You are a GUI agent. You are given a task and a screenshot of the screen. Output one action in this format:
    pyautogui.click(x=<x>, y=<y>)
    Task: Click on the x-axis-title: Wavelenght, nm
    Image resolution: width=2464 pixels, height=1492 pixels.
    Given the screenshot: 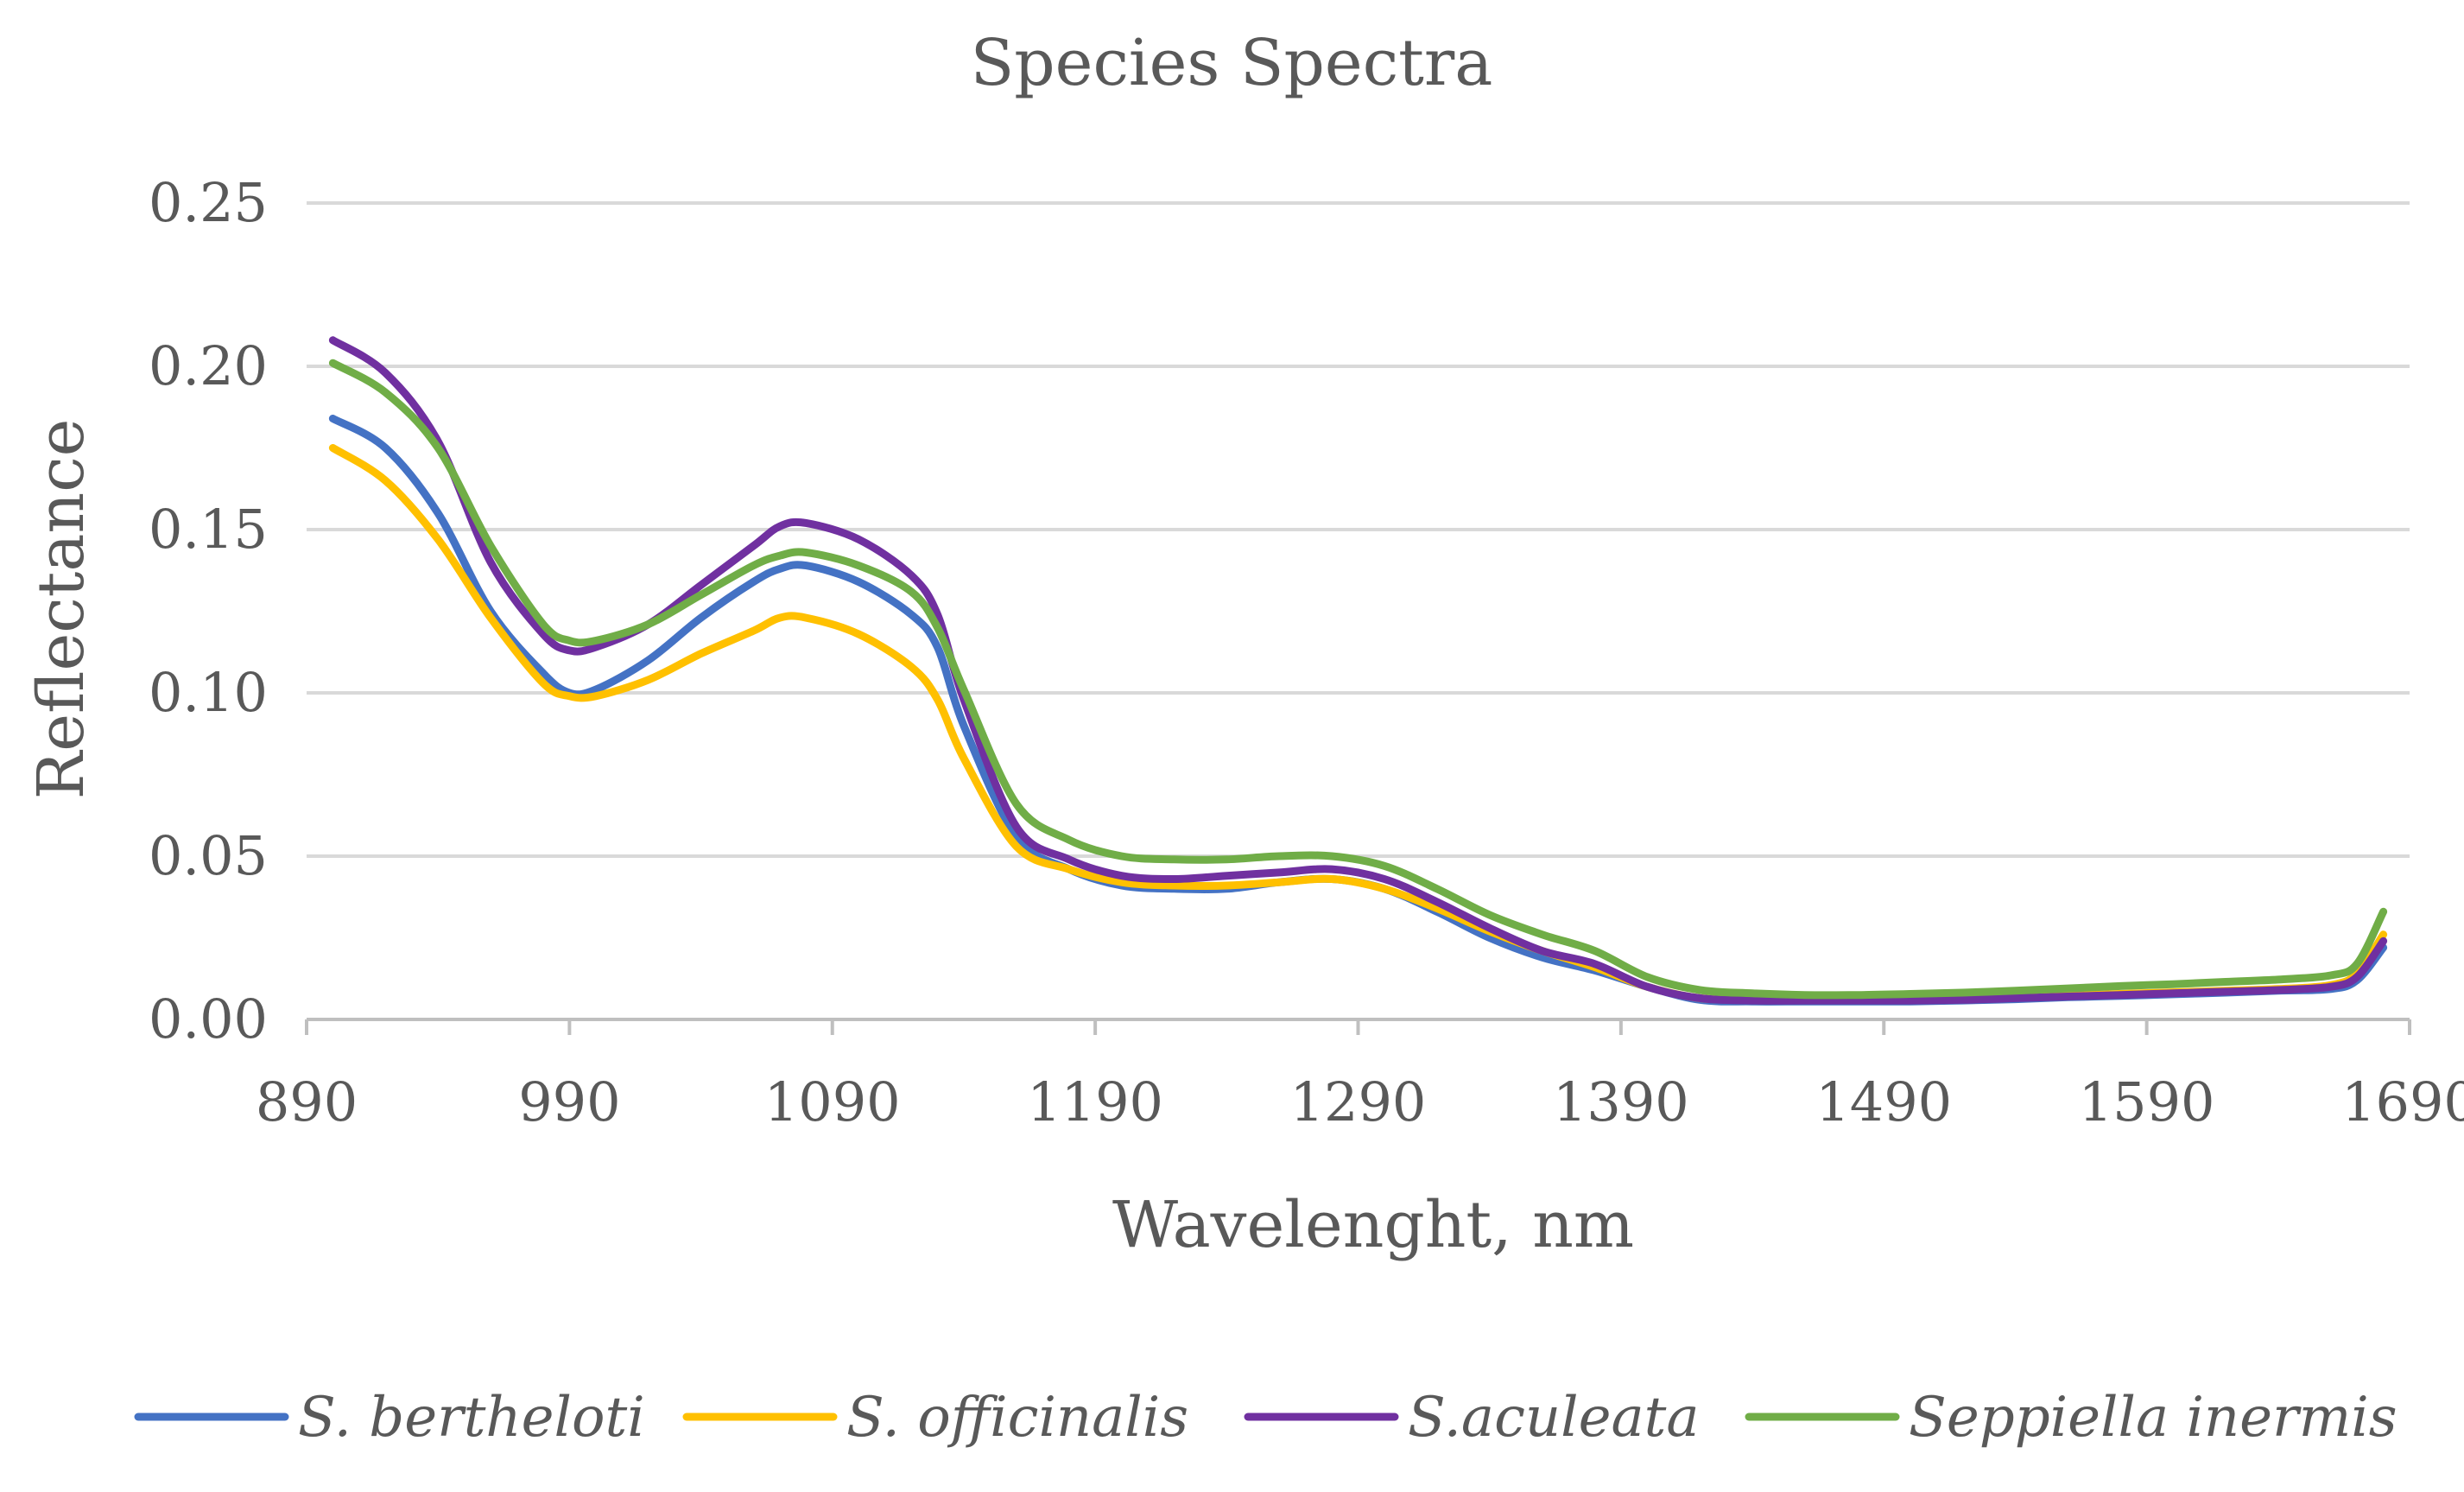 What is the action you would take?
    pyautogui.click(x=1373, y=1225)
    